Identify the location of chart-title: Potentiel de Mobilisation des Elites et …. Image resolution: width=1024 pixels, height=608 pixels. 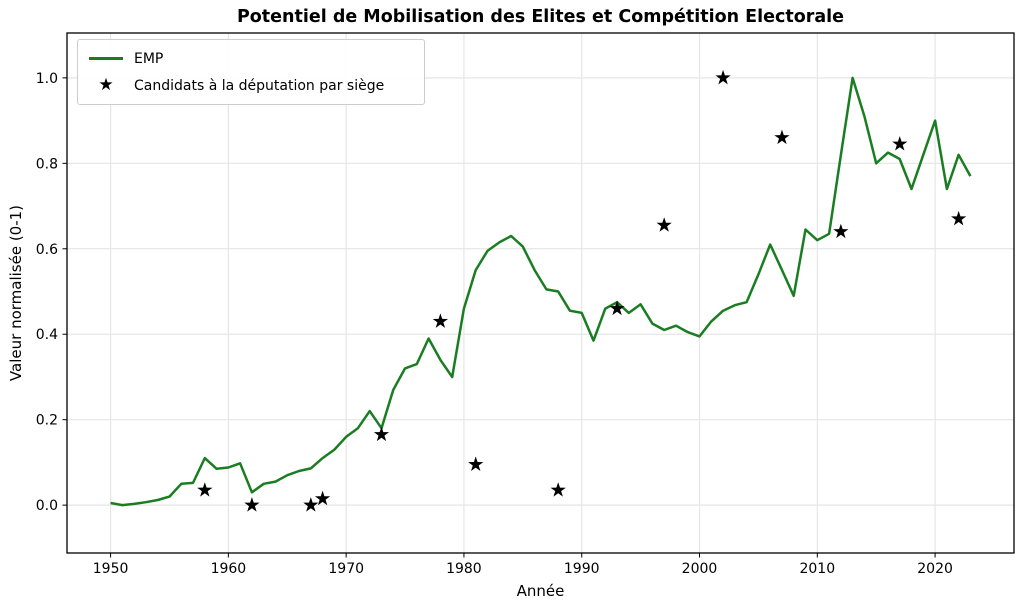
(540, 17).